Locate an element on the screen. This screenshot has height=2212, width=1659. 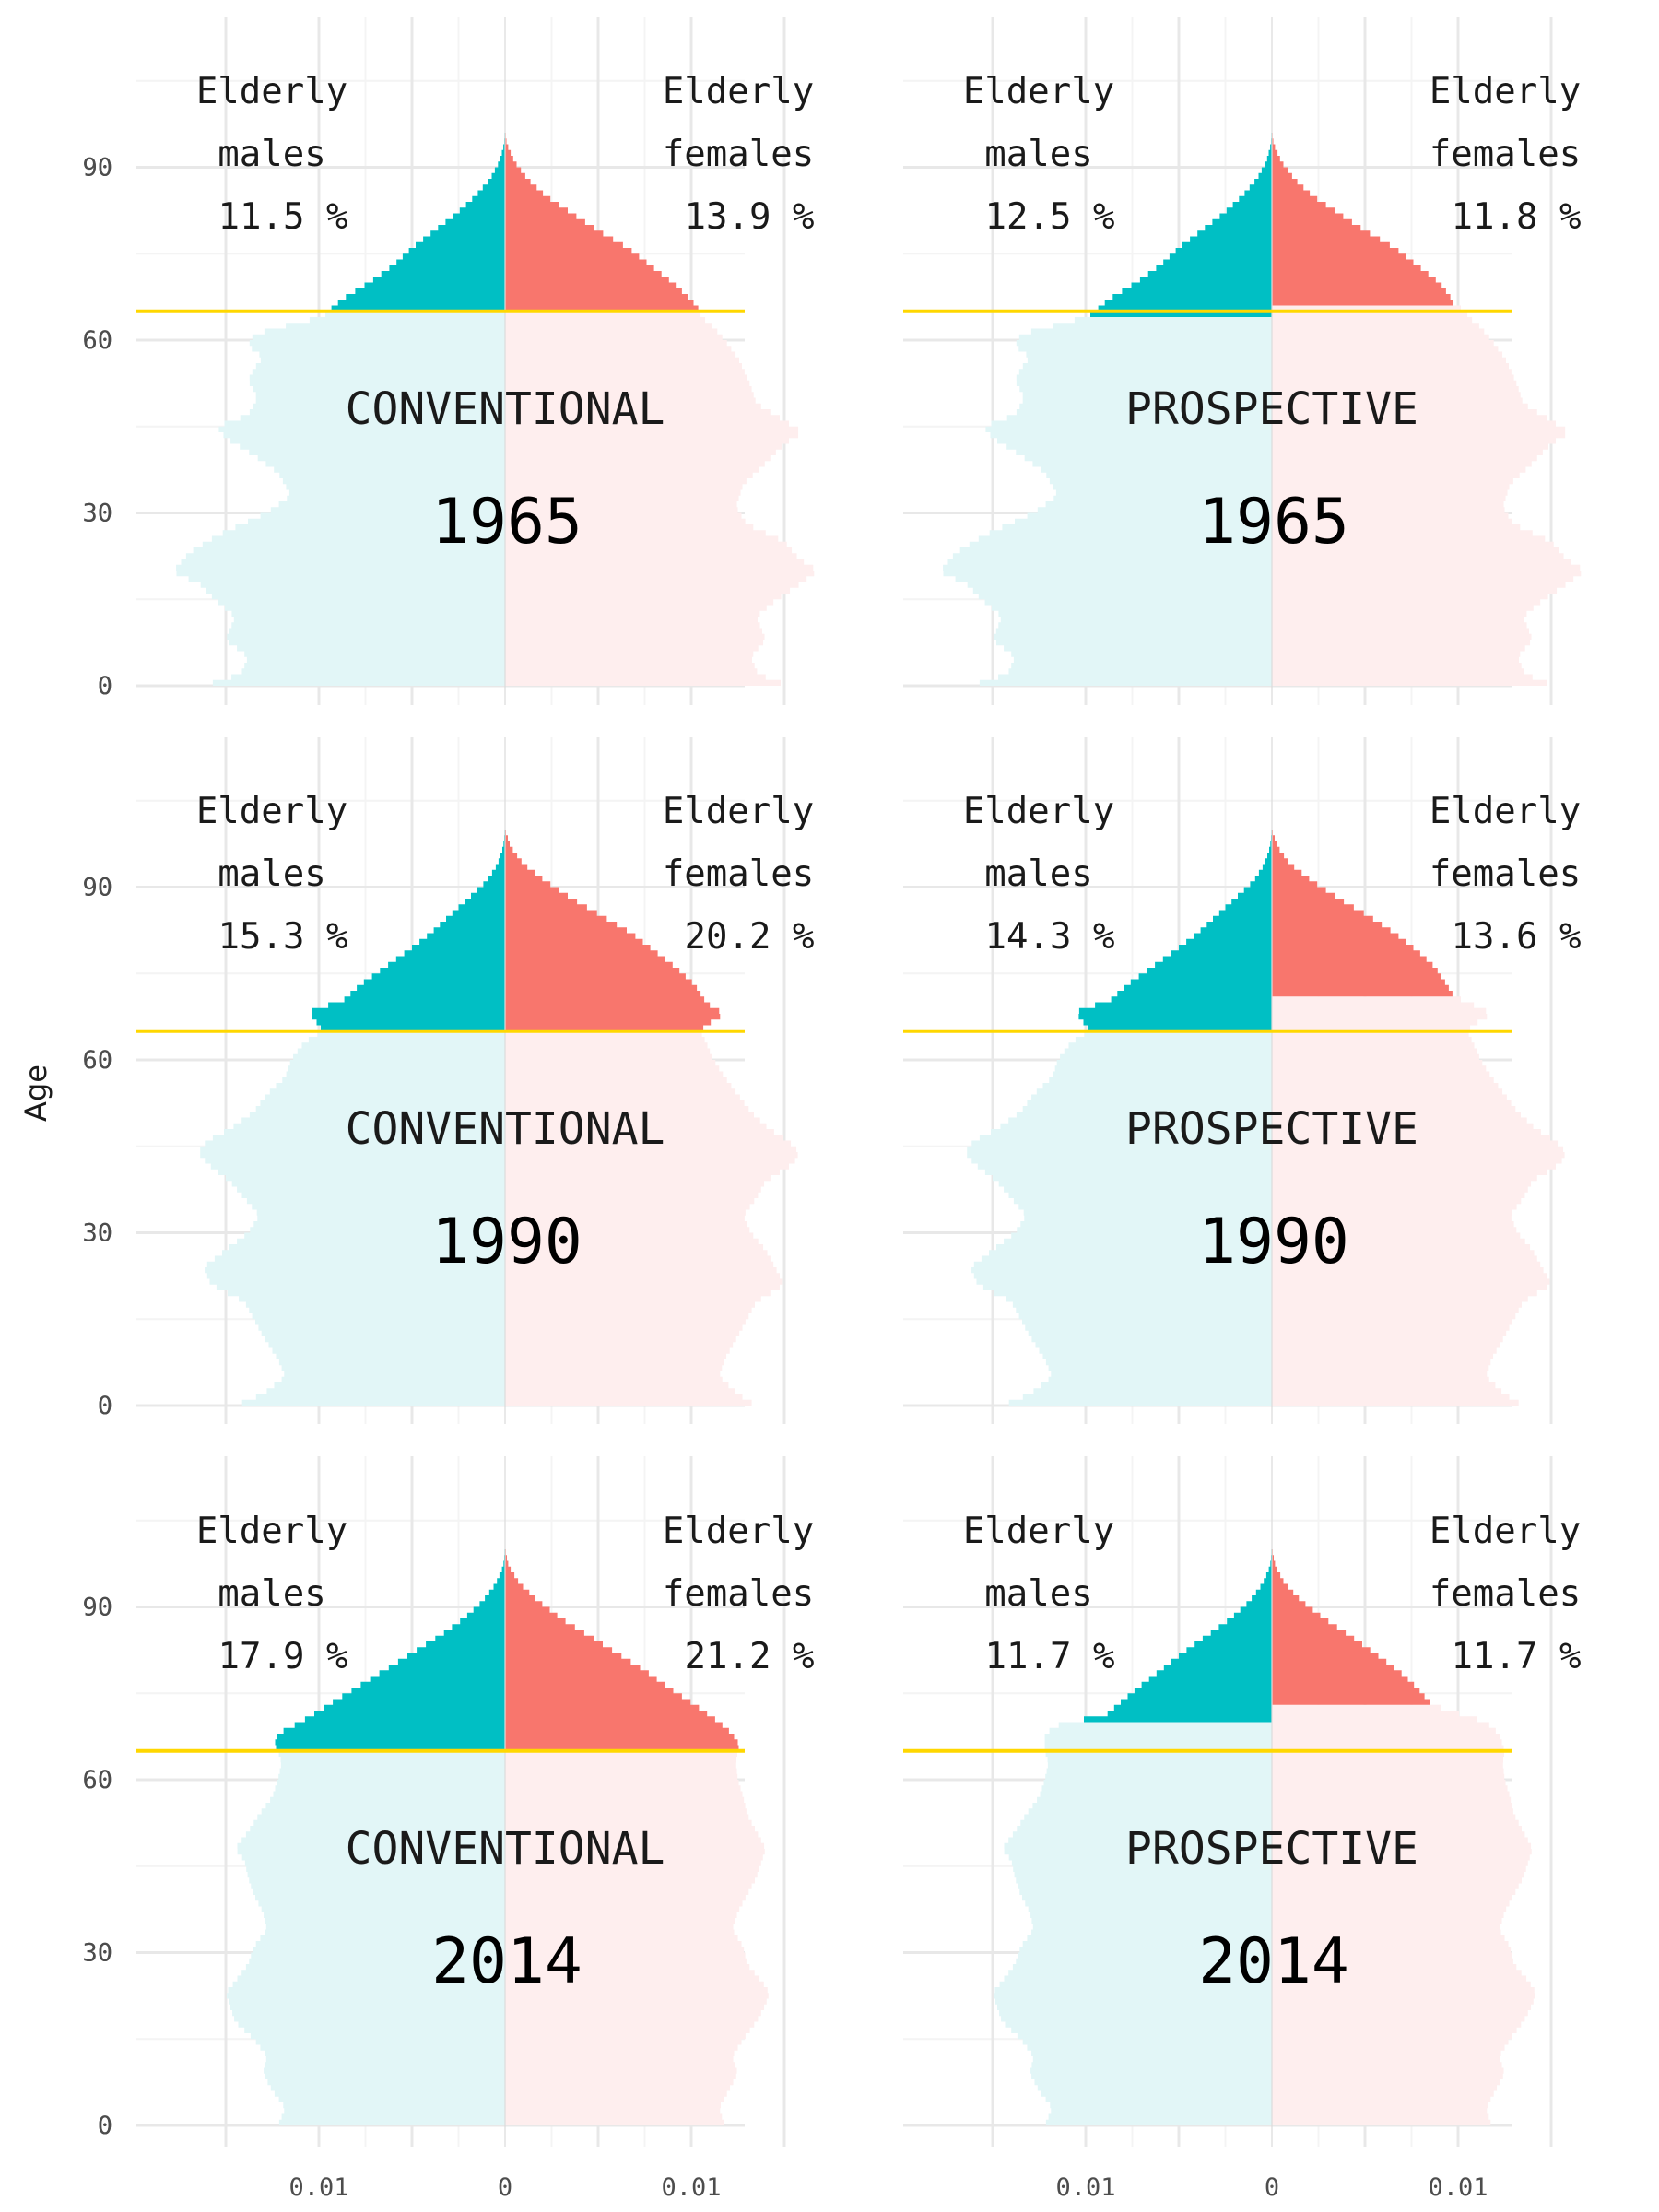
elderly-females-percent: 11.7 % is located at coordinates (1517, 1656).